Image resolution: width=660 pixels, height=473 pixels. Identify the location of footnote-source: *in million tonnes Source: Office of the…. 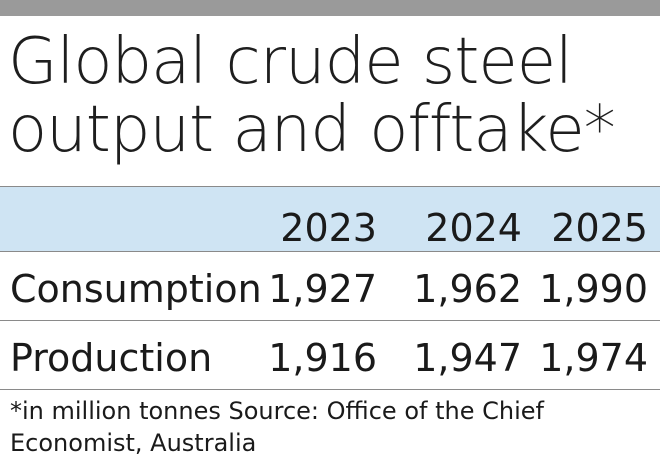
(277, 427).